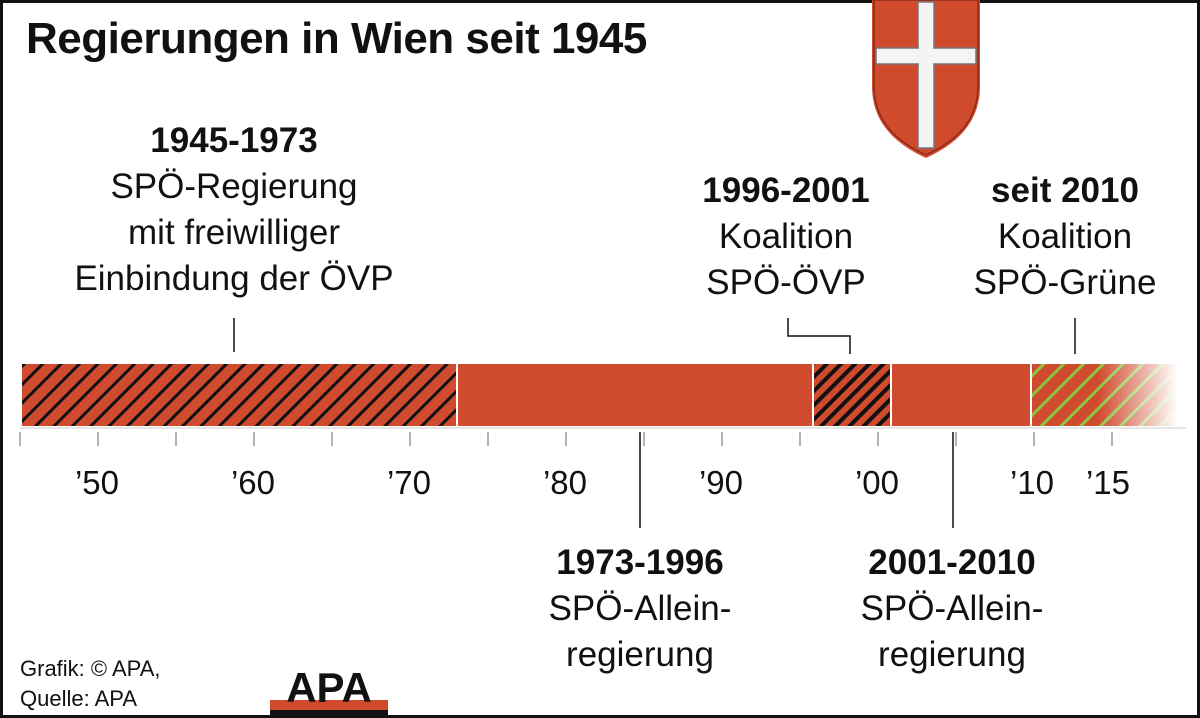  Describe the element at coordinates (565, 482) in the screenshot. I see `tick-label-80: ’80` at that location.